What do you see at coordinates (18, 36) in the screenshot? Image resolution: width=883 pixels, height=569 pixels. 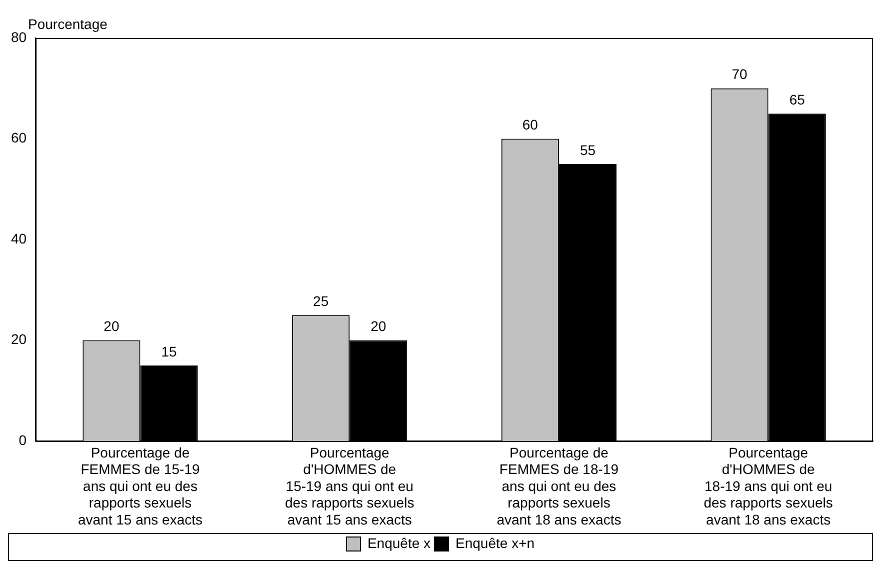 I see `y-tick-label: 80` at bounding box center [18, 36].